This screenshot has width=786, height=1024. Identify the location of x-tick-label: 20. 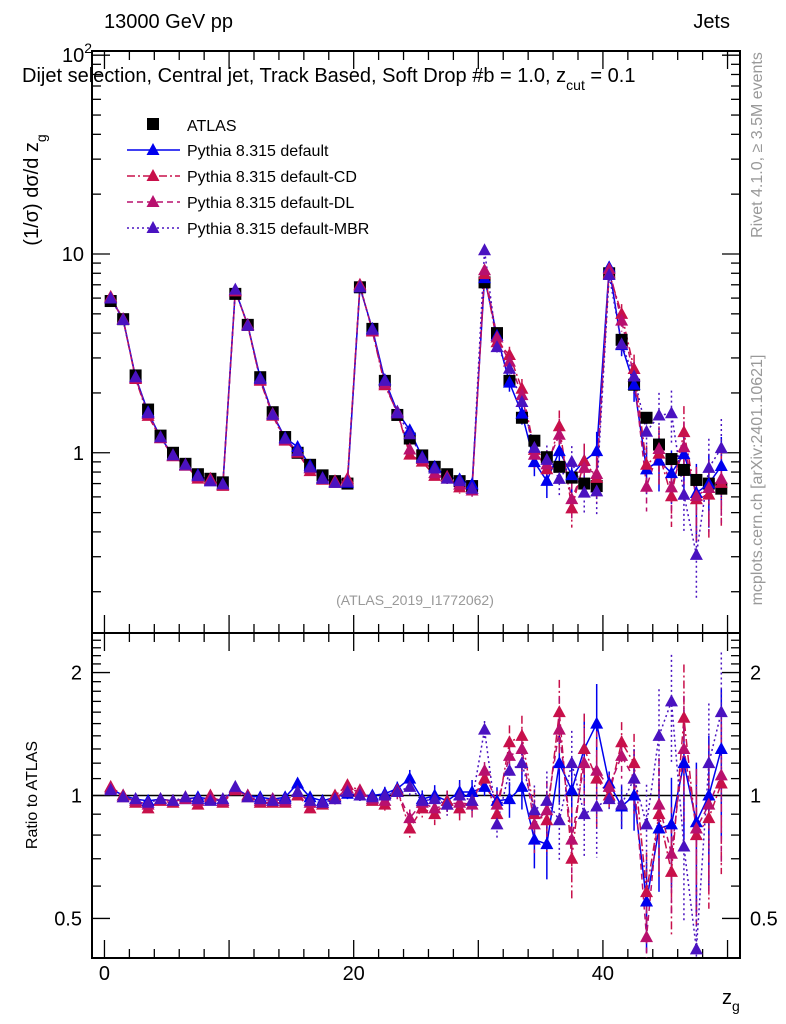
(354, 974).